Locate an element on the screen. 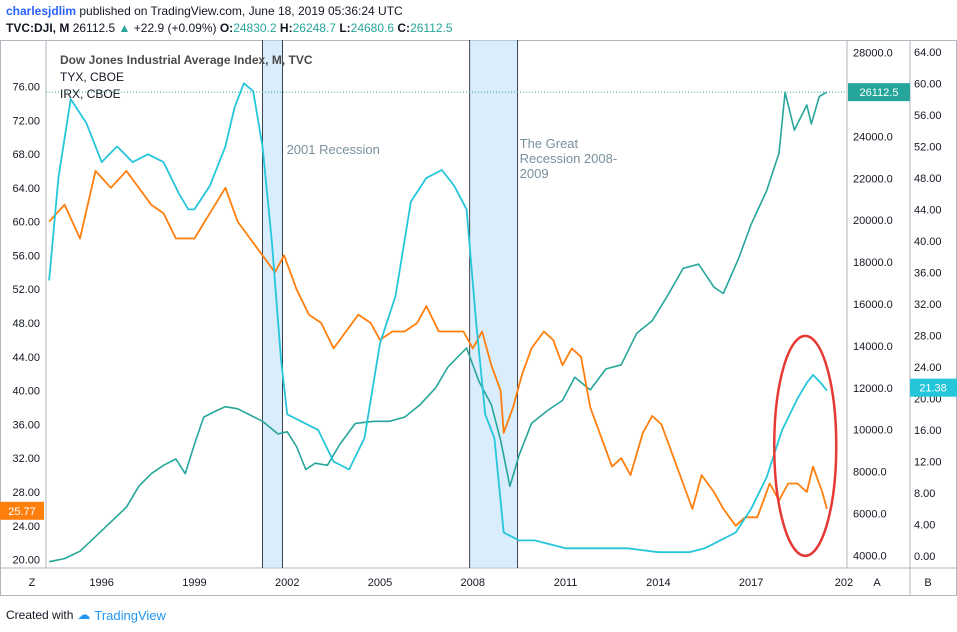  dji-price-badge is located at coordinates (879, 92).